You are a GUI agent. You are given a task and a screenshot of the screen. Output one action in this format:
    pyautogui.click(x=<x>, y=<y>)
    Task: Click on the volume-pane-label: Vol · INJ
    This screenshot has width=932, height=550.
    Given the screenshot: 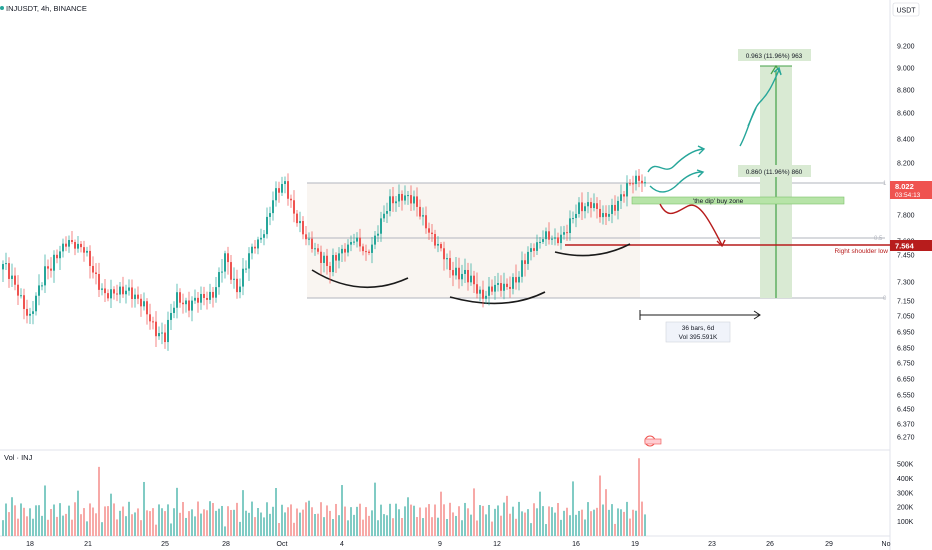 What is the action you would take?
    pyautogui.click(x=18, y=457)
    